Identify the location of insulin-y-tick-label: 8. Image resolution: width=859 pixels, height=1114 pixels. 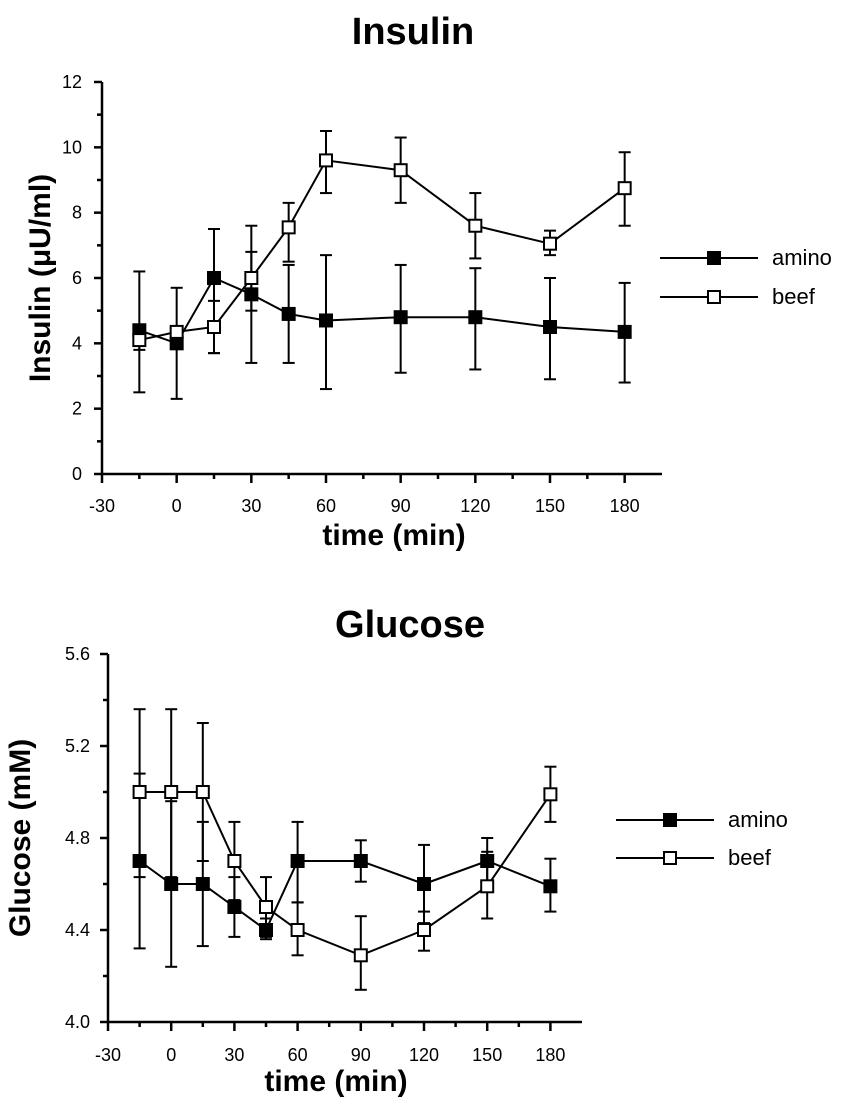
(77, 213).